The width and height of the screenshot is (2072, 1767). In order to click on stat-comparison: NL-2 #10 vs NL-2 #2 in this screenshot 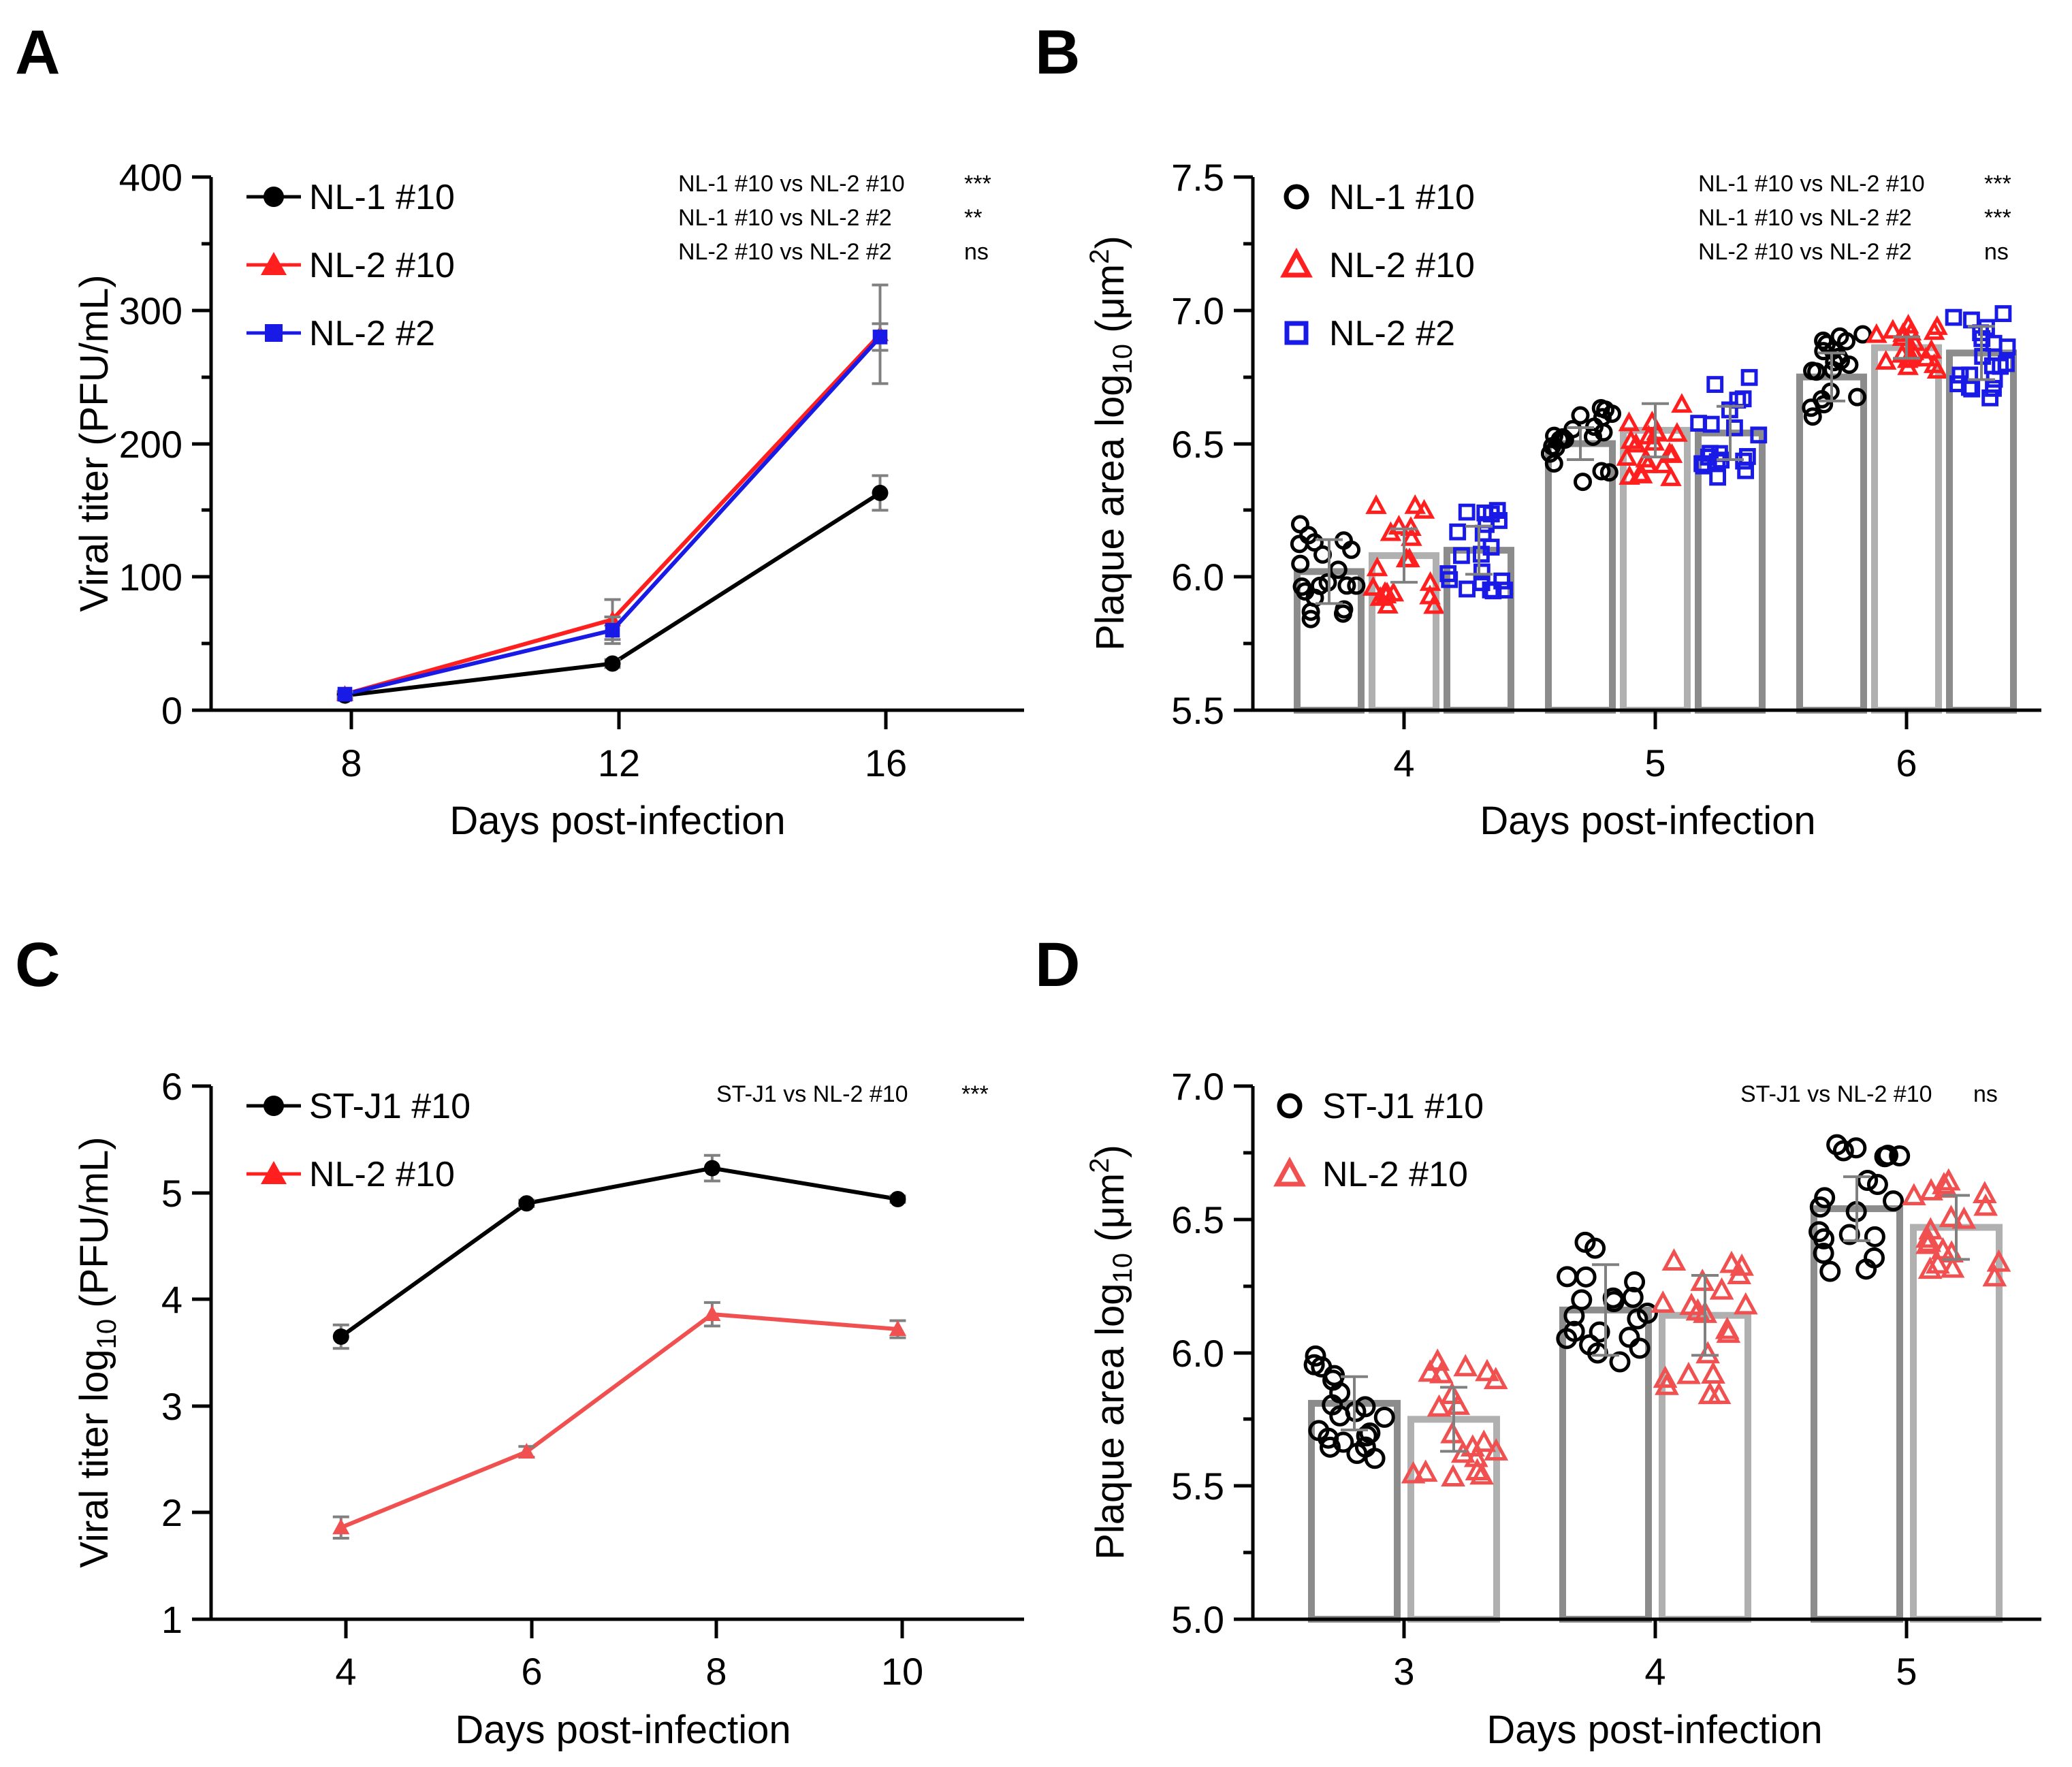, I will do `click(1805, 252)`.